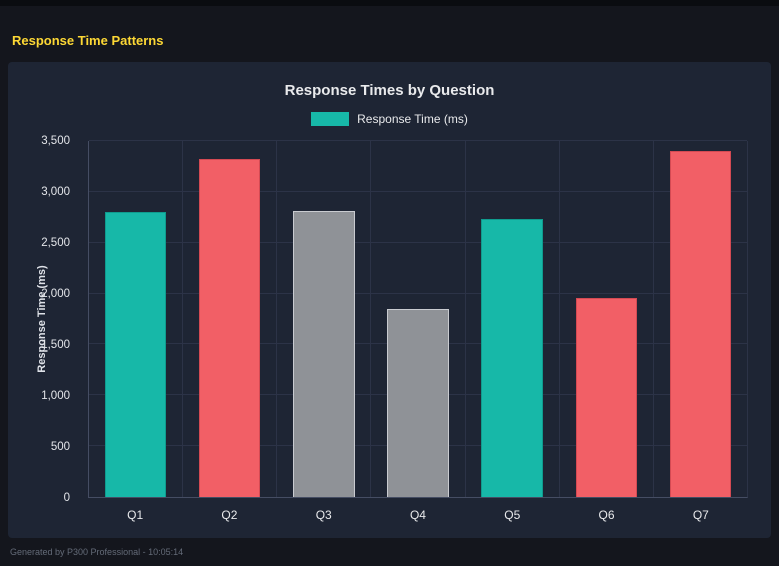  What do you see at coordinates (389, 90) in the screenshot?
I see `chart-title: Response Times by Question` at bounding box center [389, 90].